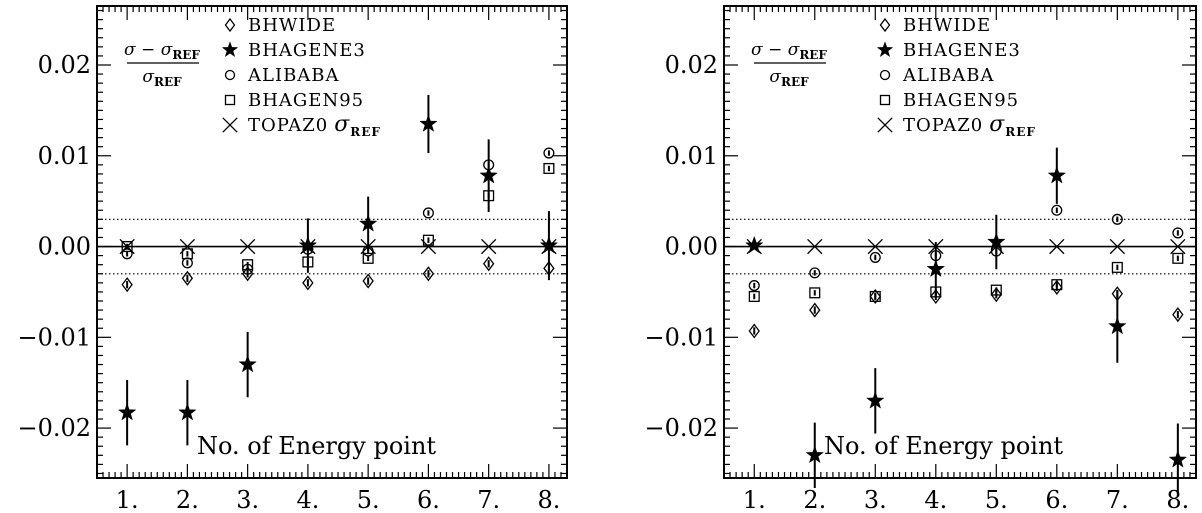  Describe the element at coordinates (947, 25) in the screenshot. I see `legend-label: BHWIDE` at that location.